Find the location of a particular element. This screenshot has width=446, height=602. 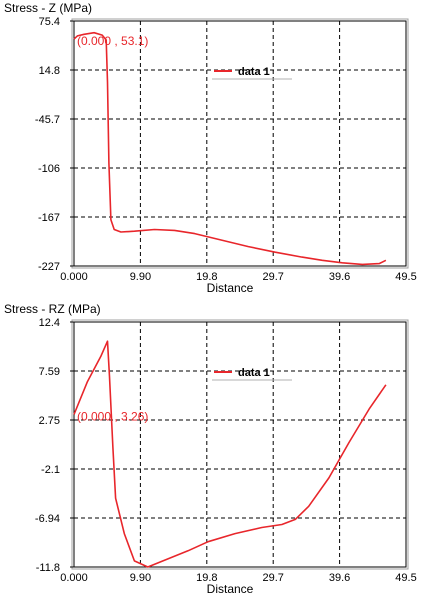

data-point-annotation: (0.000 , 3.26) is located at coordinates (112, 417).